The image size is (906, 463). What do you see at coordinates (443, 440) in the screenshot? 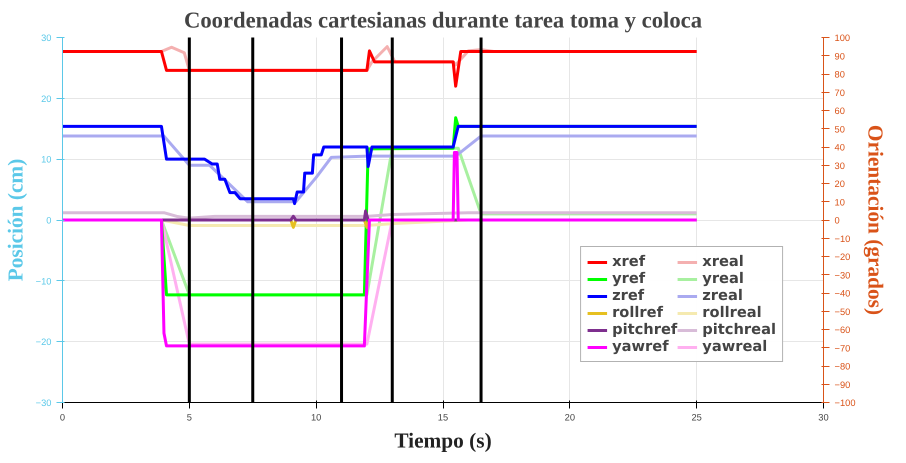
I see `x-axis-title: Tiempo (s)` at bounding box center [443, 440].